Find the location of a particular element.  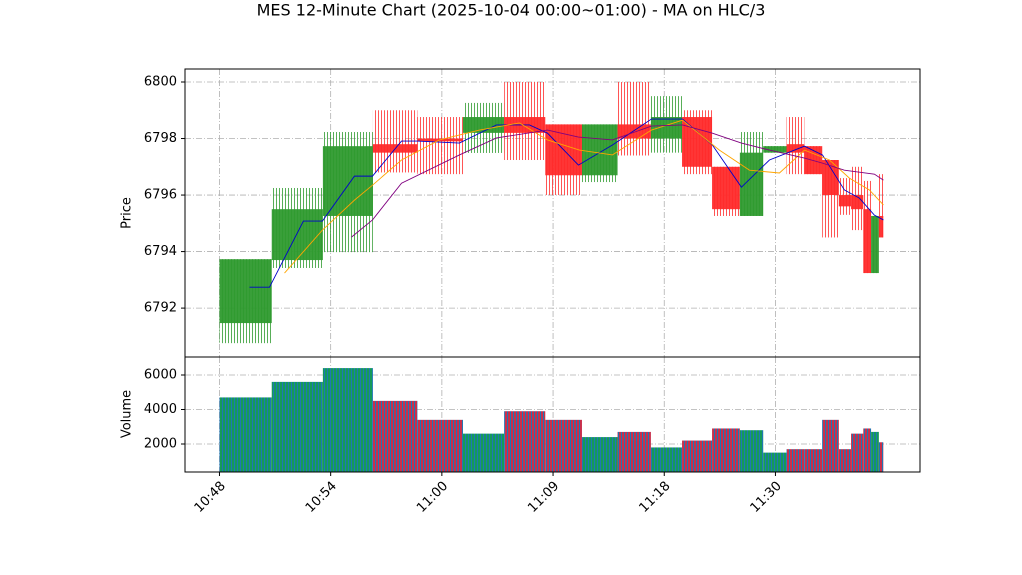

x-tick-label: 11:09 is located at coordinates (543, 497).